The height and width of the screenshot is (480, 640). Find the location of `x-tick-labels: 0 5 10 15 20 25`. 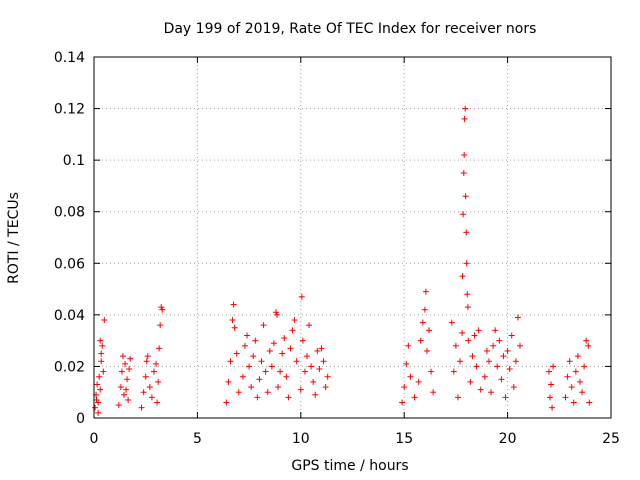

x-tick-labels: 0 5 10 15 20 25 is located at coordinates (355, 439).